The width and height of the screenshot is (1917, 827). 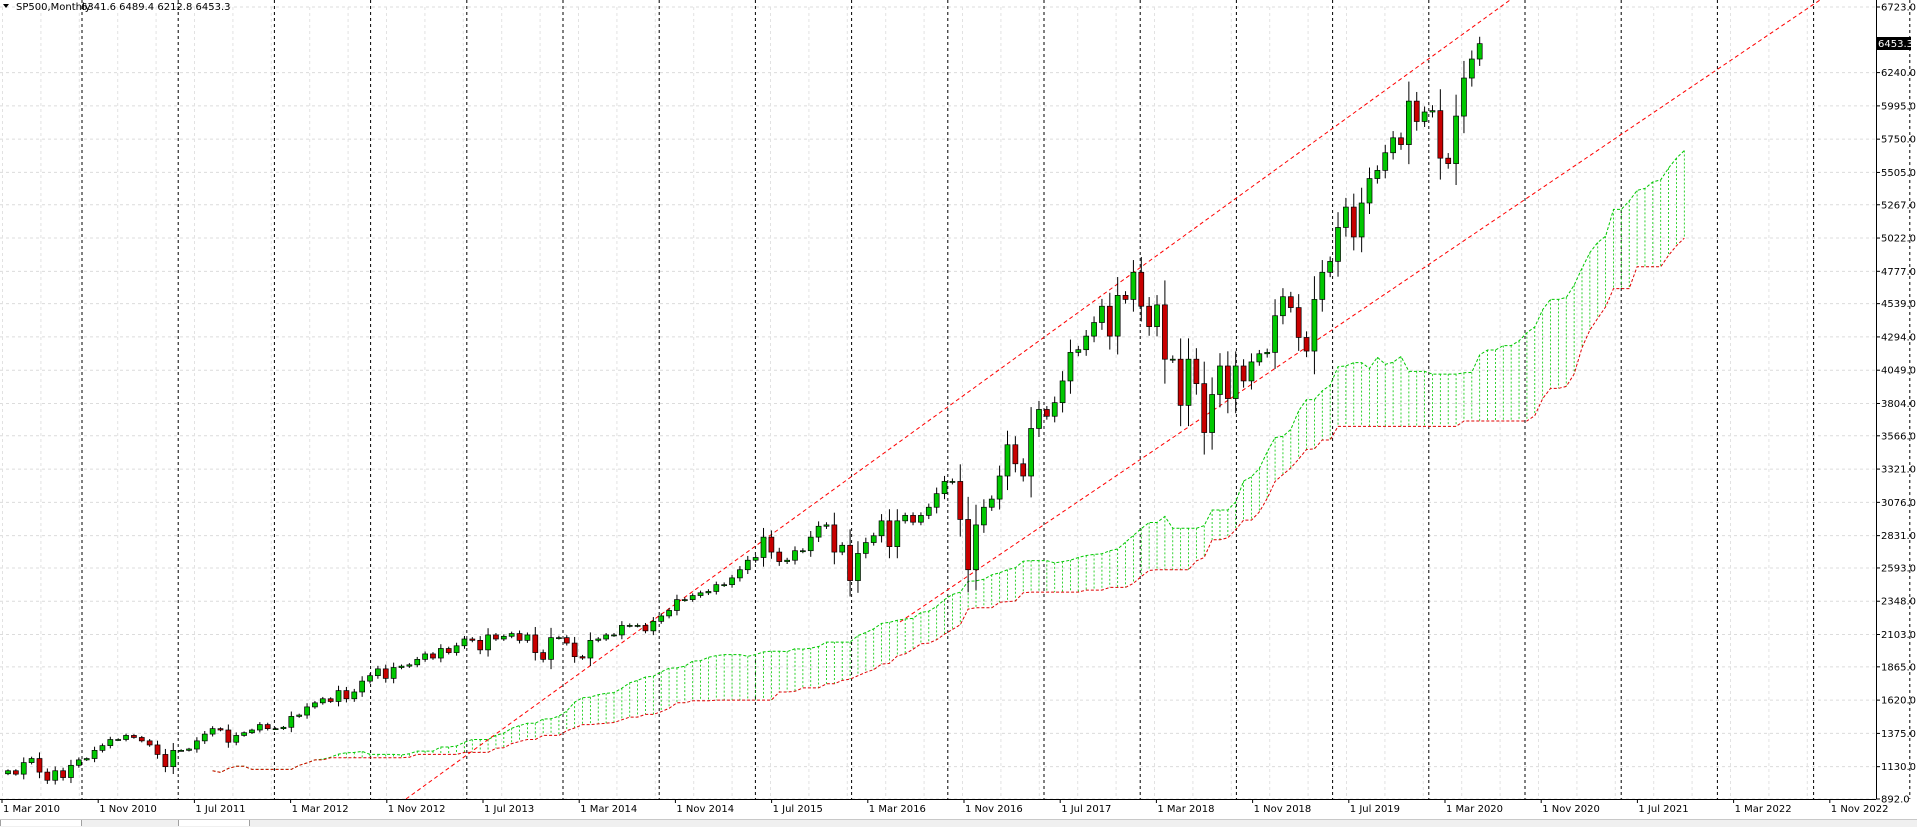 What do you see at coordinates (1898, 602) in the screenshot?
I see `y-tick-label: 2348.0` at bounding box center [1898, 602].